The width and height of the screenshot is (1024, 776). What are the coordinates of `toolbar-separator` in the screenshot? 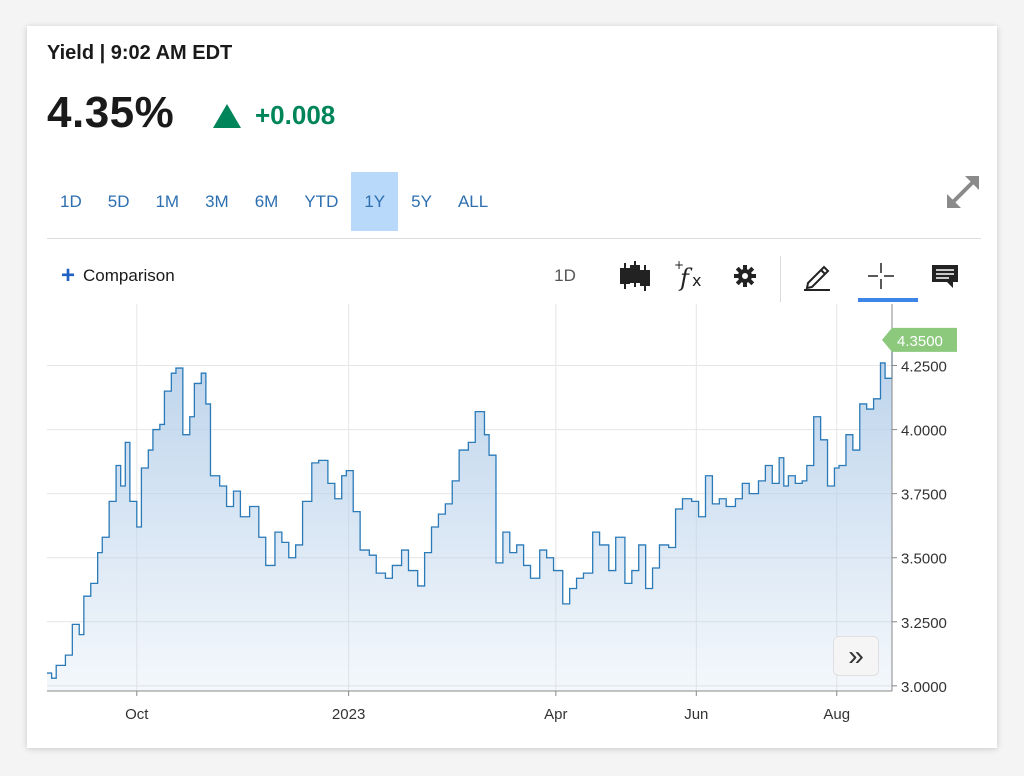 It's located at (780, 279).